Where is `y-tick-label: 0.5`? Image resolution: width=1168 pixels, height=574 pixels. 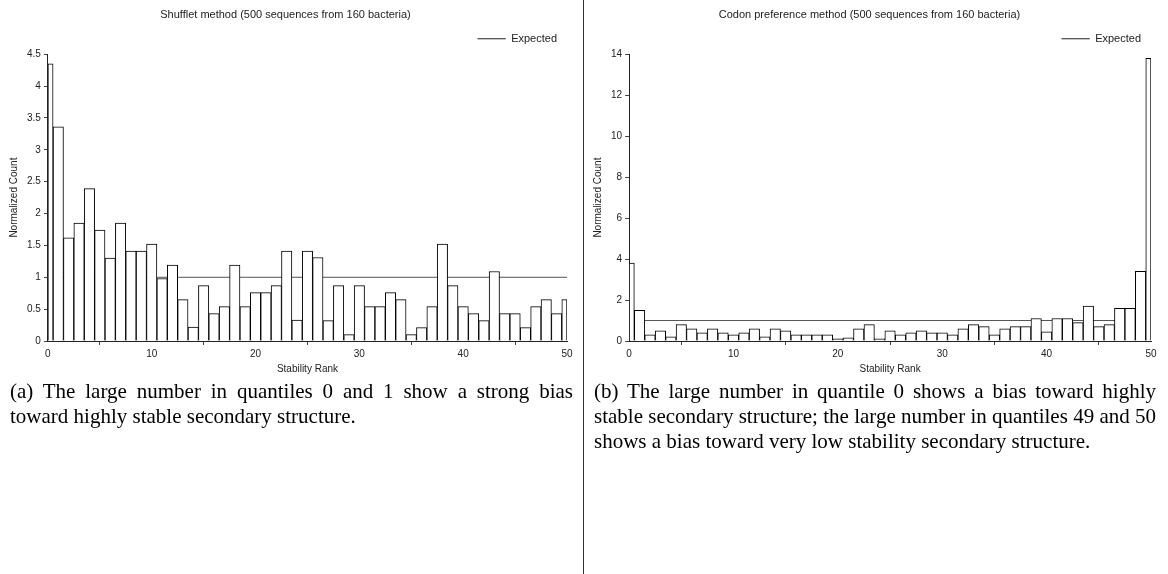 y-tick-label: 0.5 is located at coordinates (34, 308).